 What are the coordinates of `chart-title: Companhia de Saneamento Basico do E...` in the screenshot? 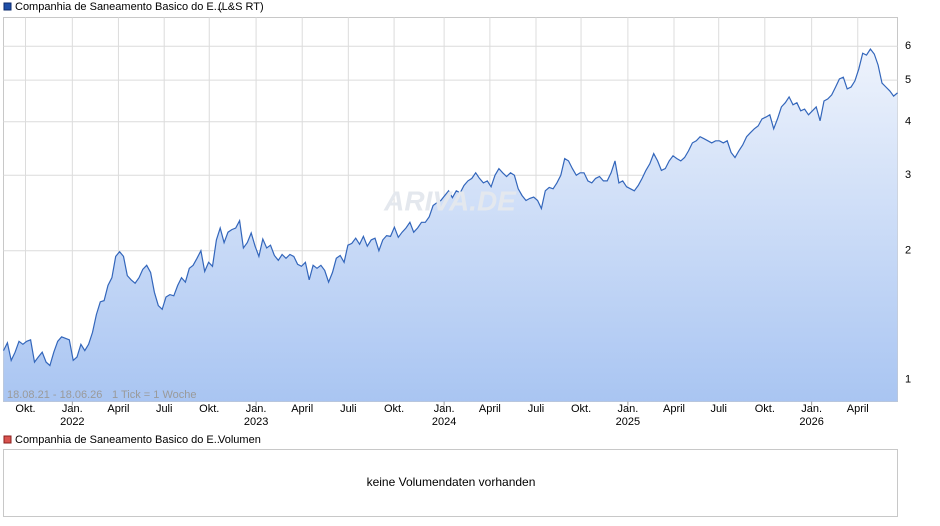 It's located at (119, 7).